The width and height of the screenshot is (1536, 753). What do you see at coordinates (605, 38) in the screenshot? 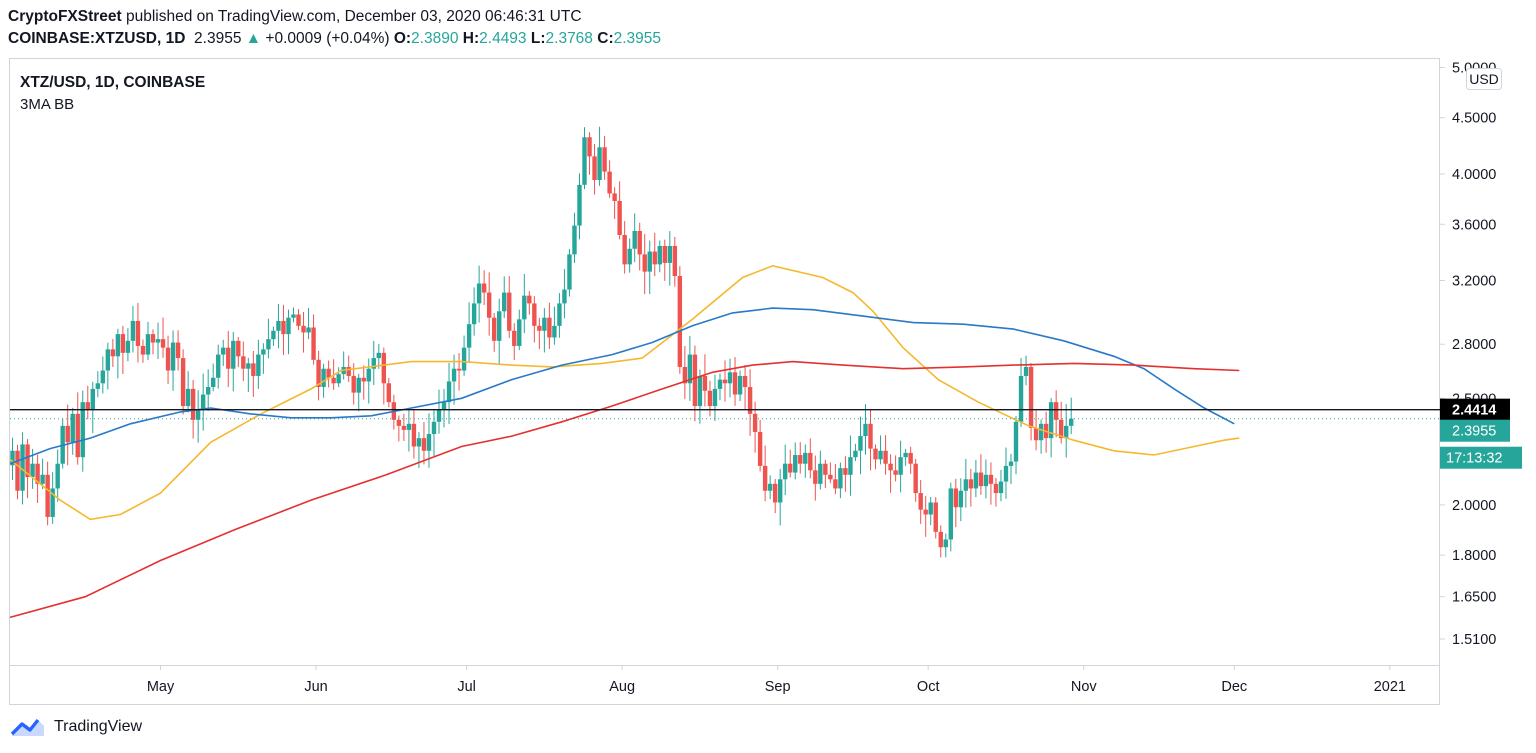
I see `close-label: C:` at bounding box center [605, 38].